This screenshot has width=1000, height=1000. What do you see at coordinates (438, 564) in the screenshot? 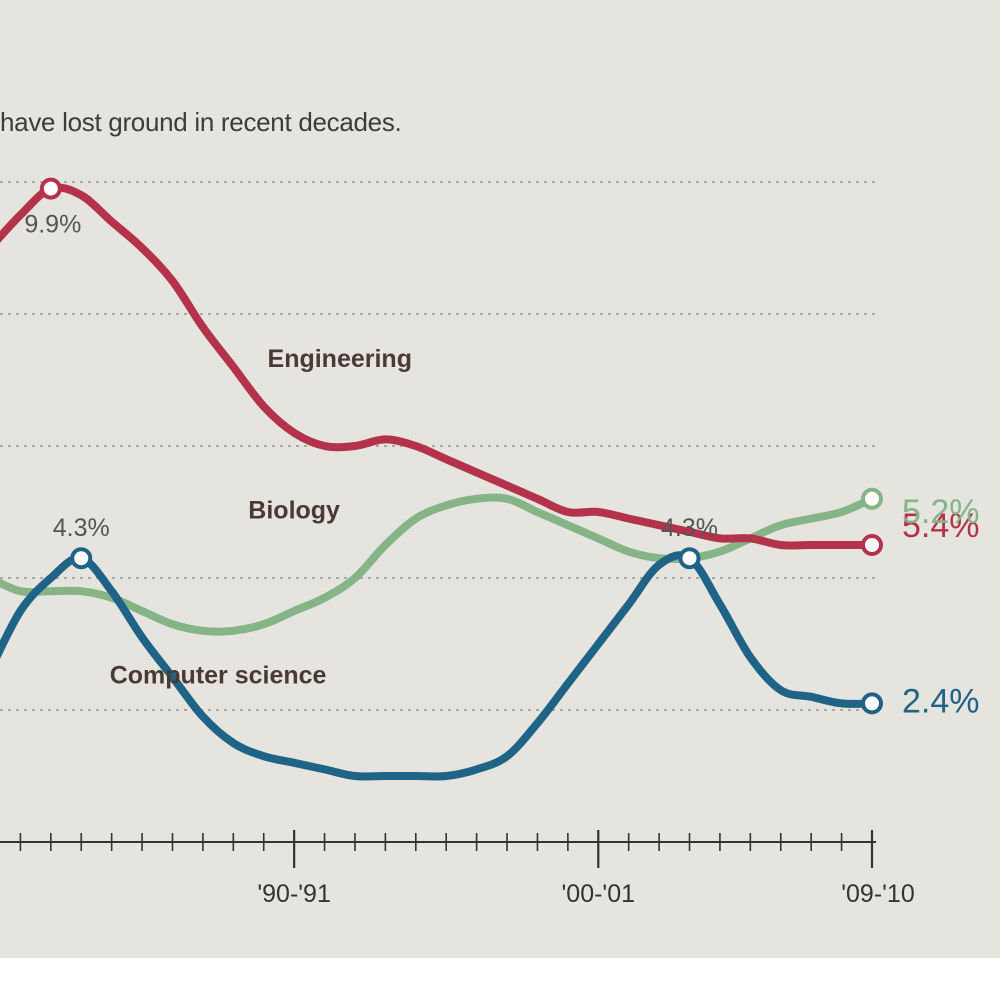
I see `biology-line` at bounding box center [438, 564].